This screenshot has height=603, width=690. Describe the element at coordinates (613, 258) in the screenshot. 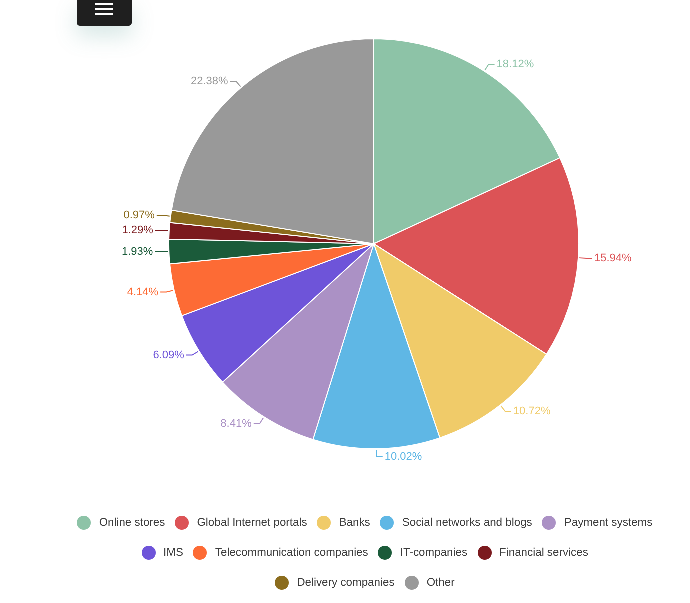

I see `data-label: 15.94%` at that location.